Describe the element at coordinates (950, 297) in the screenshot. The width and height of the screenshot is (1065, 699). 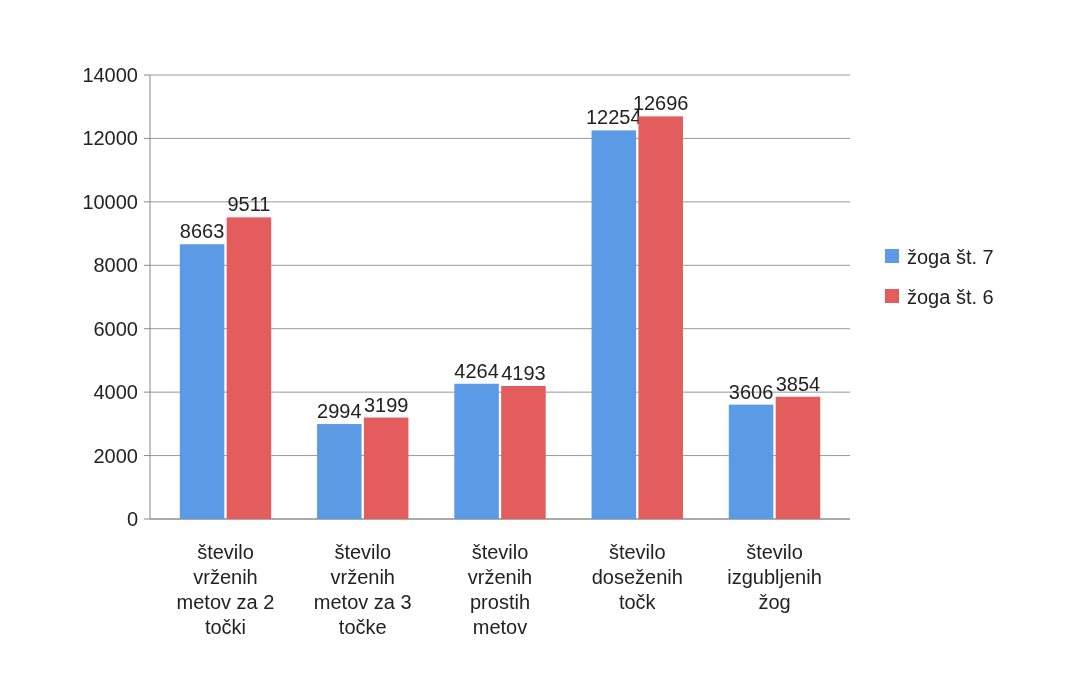
I see `legend-label: žoga št. 6` at that location.